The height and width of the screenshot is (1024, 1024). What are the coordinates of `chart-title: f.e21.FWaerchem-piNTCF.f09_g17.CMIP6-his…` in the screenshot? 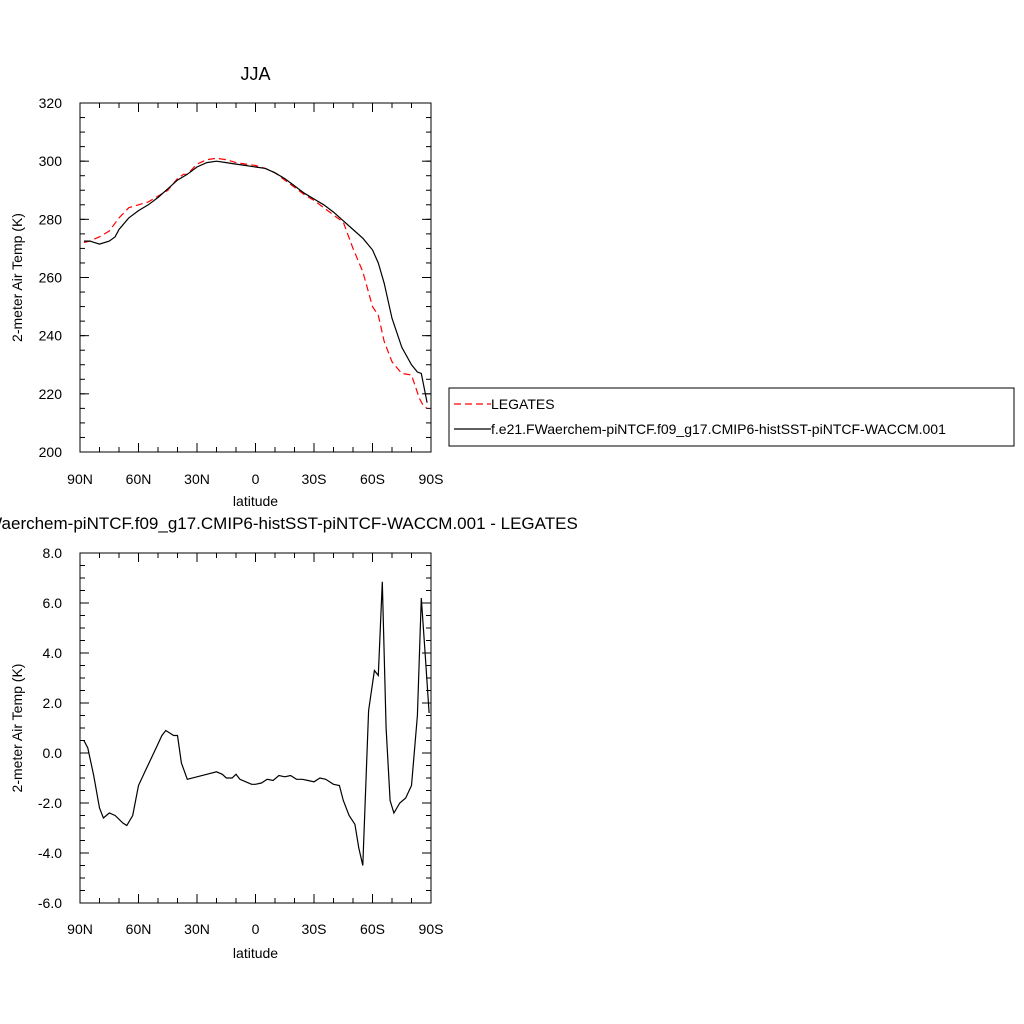 It's located at (289, 523).